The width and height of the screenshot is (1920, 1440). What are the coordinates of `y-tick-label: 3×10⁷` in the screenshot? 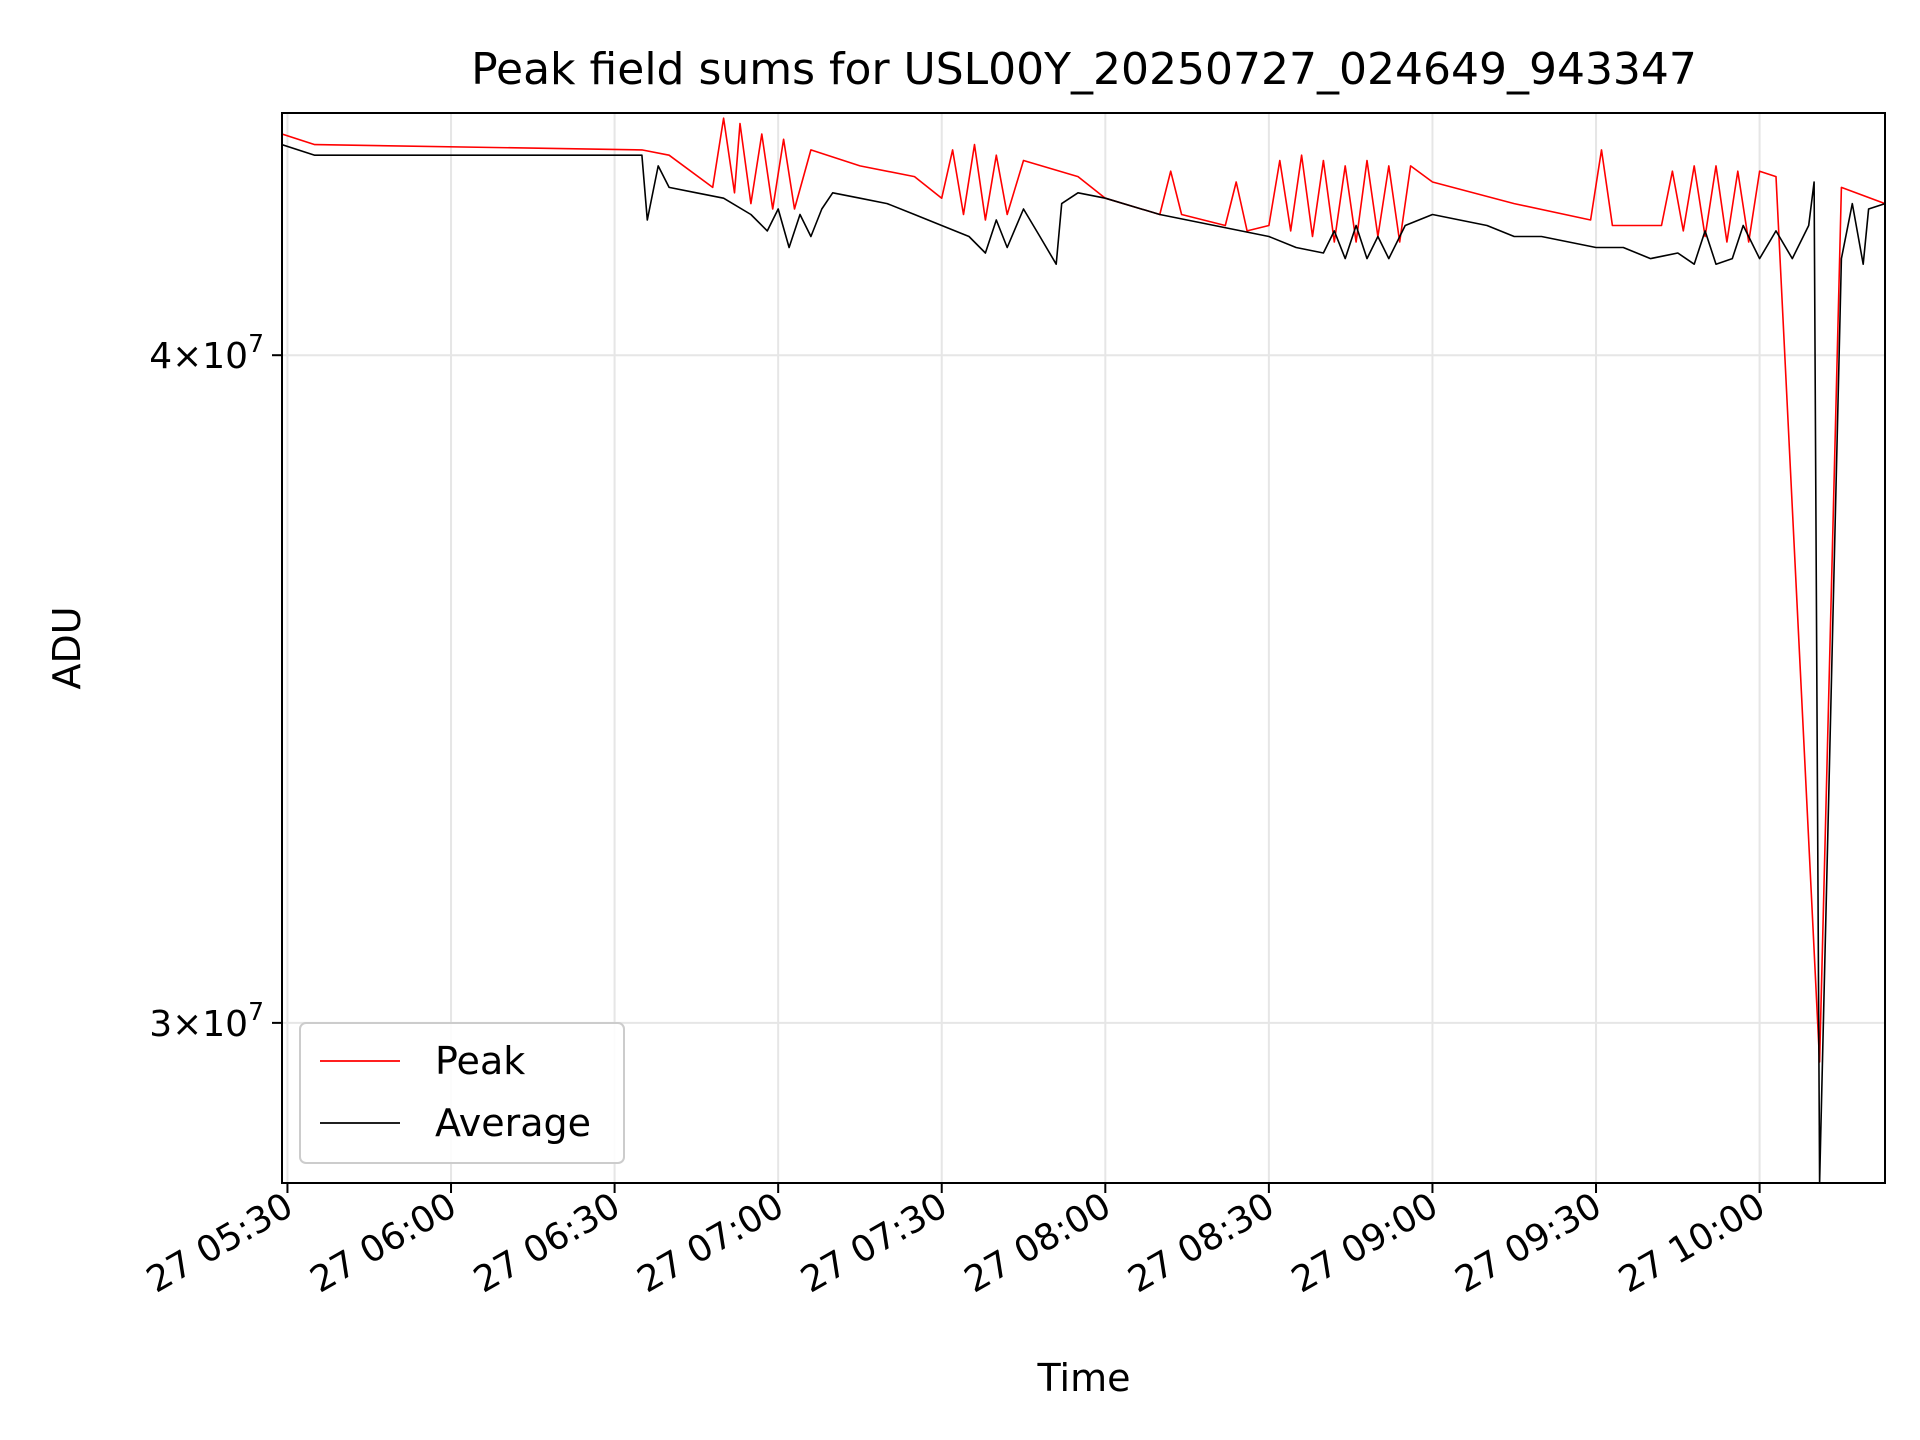 It's located at (206, 1021).